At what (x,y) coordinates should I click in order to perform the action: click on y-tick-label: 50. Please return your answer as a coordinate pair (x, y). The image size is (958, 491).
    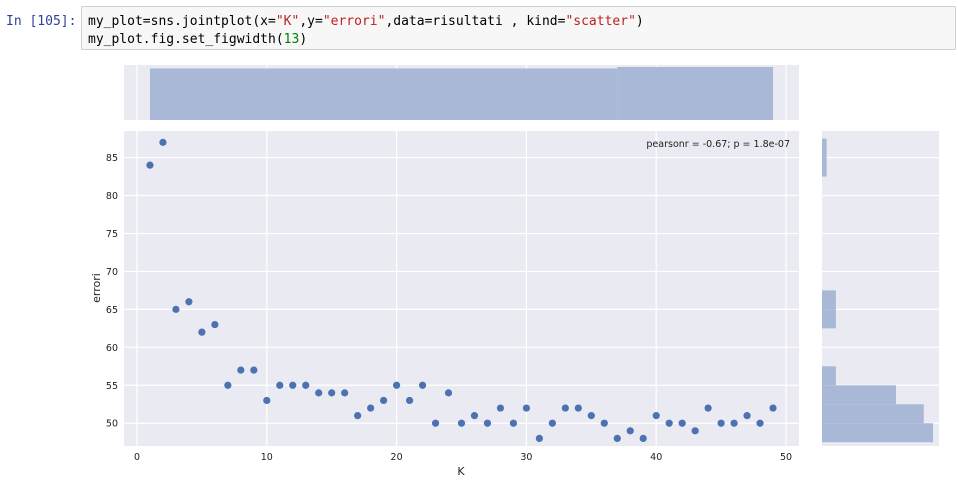
    Looking at the image, I should click on (112, 424).